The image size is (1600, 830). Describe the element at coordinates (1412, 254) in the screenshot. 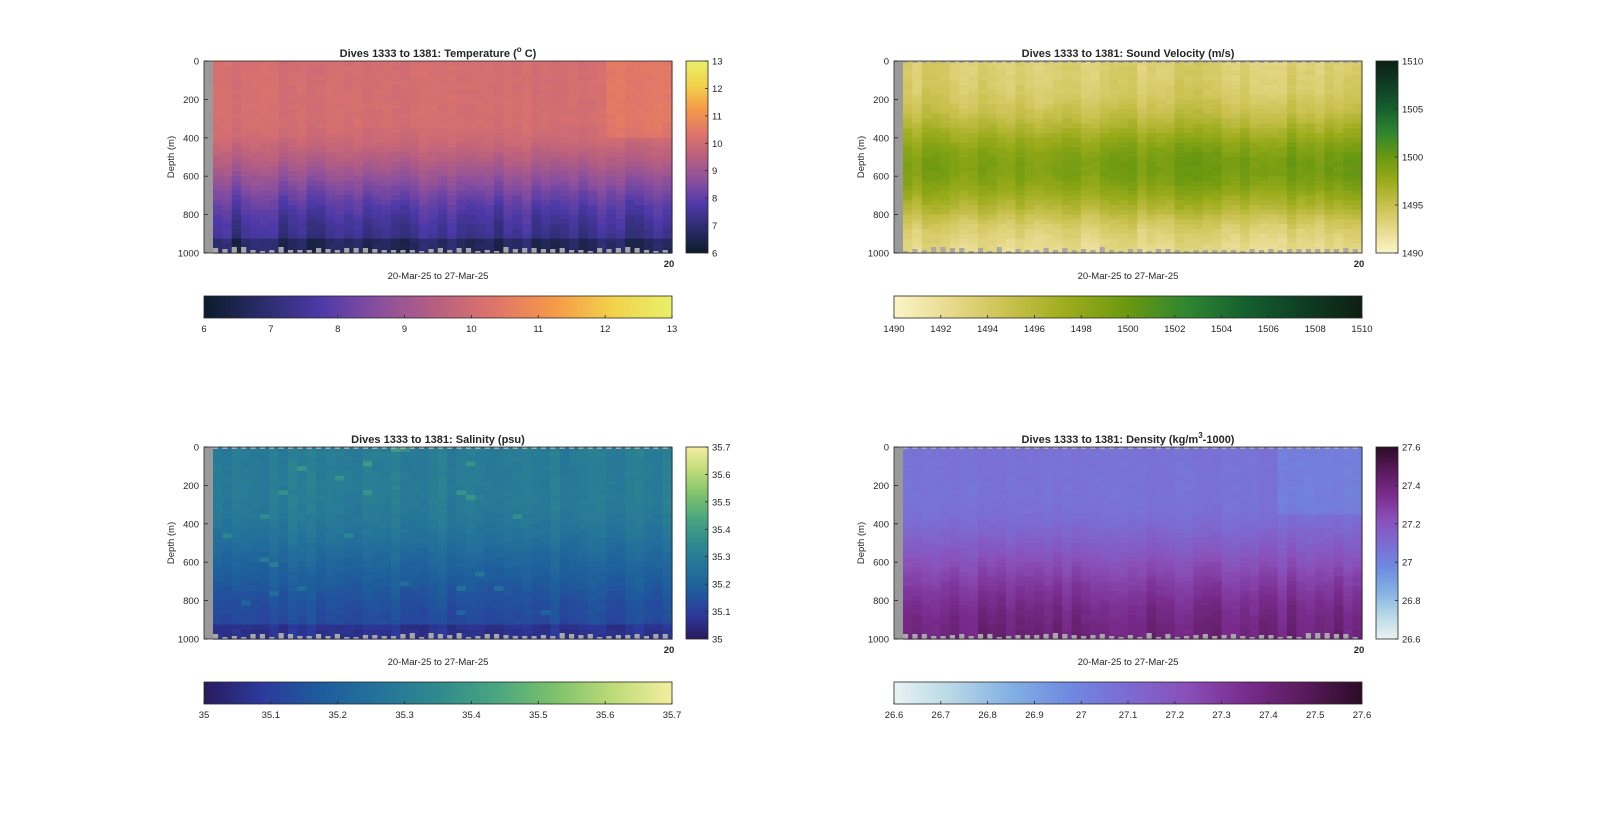

I see `colorbar-tick-label: 1490` at that location.